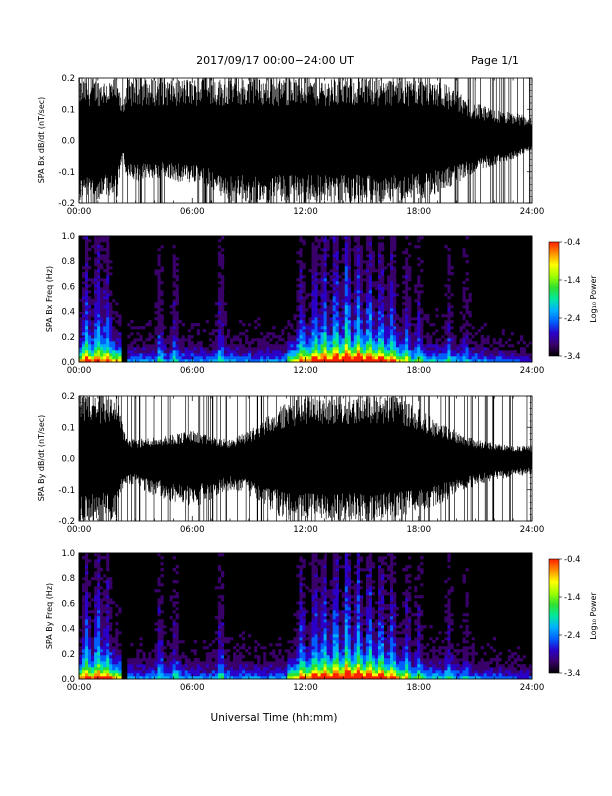 This screenshot has height=796, width=612. Describe the element at coordinates (66, 491) in the screenshot. I see `y-tick-label: -0.1` at that location.